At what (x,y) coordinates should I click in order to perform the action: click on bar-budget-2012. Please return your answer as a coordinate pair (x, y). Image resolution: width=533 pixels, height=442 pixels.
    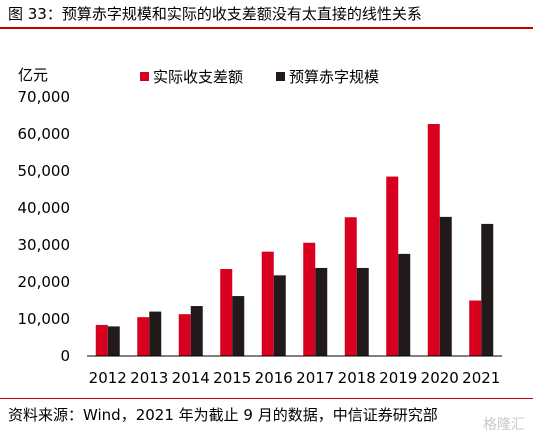
    Looking at the image, I should click on (113, 341).